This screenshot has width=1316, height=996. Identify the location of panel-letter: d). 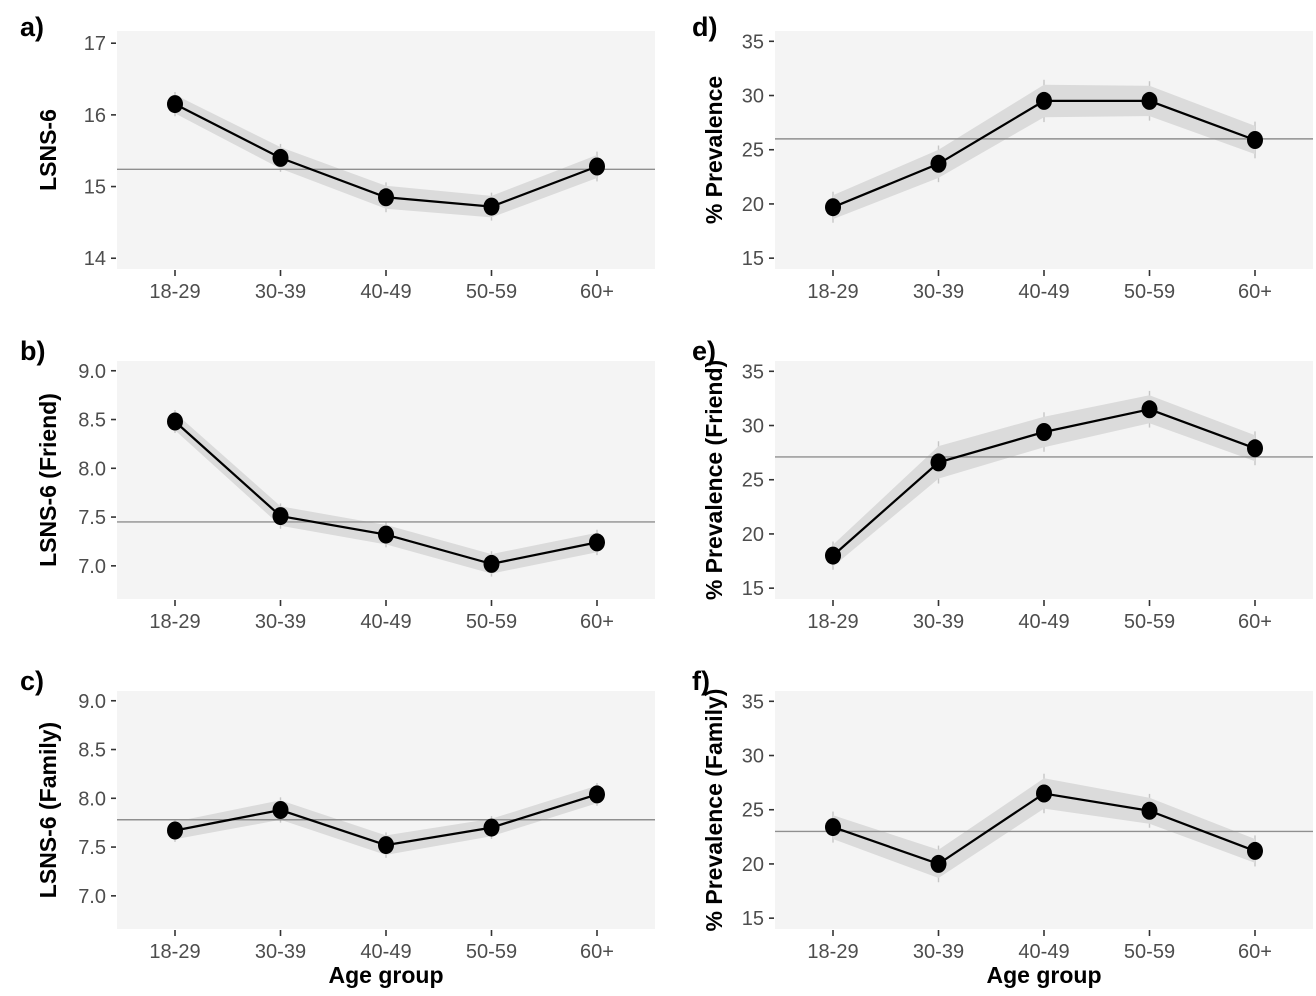
(704, 27).